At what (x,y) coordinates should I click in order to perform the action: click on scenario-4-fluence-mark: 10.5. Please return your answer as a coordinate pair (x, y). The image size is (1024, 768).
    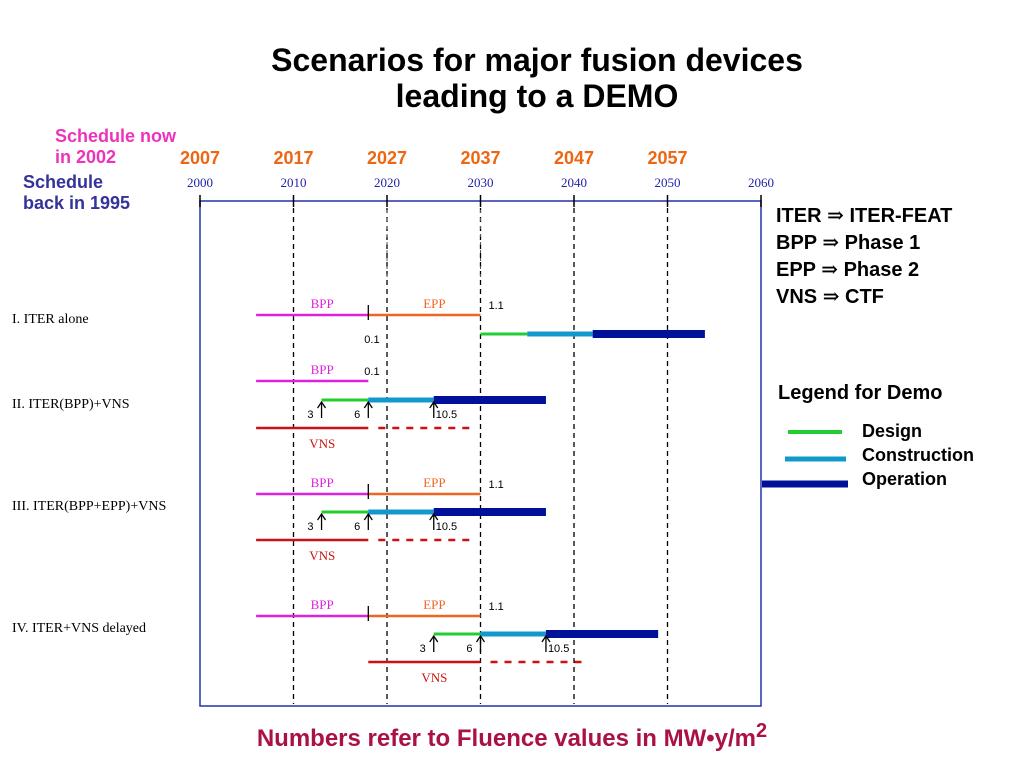
    Looking at the image, I should click on (558, 649).